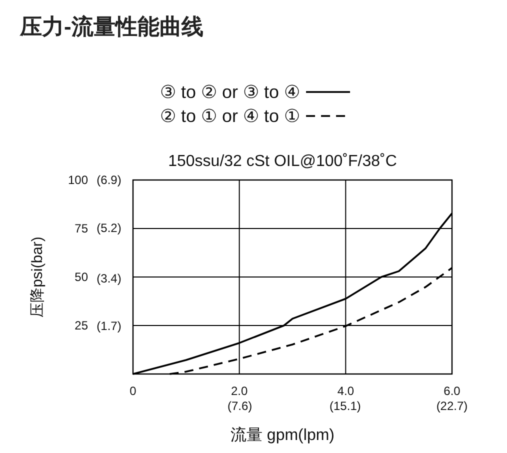  What do you see at coordinates (239, 406) in the screenshot?
I see `x2-tick-label: (7.6)` at bounding box center [239, 406].